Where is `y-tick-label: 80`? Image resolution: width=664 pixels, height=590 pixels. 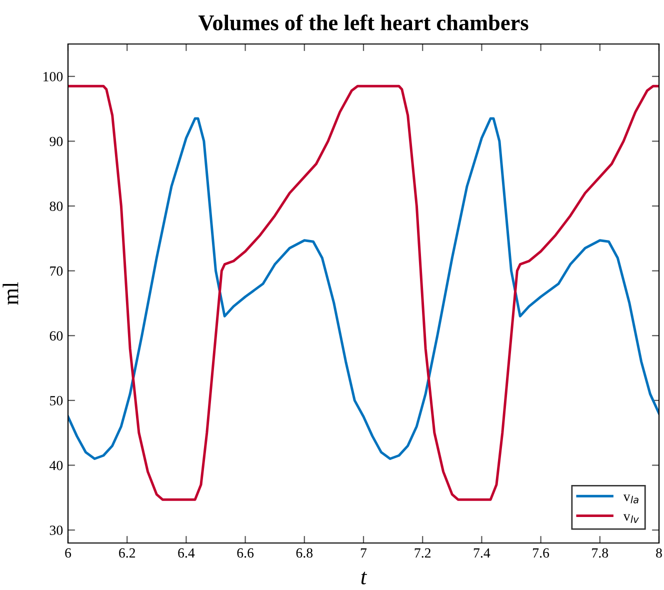 y-tick-label: 80 is located at coordinates (56, 206).